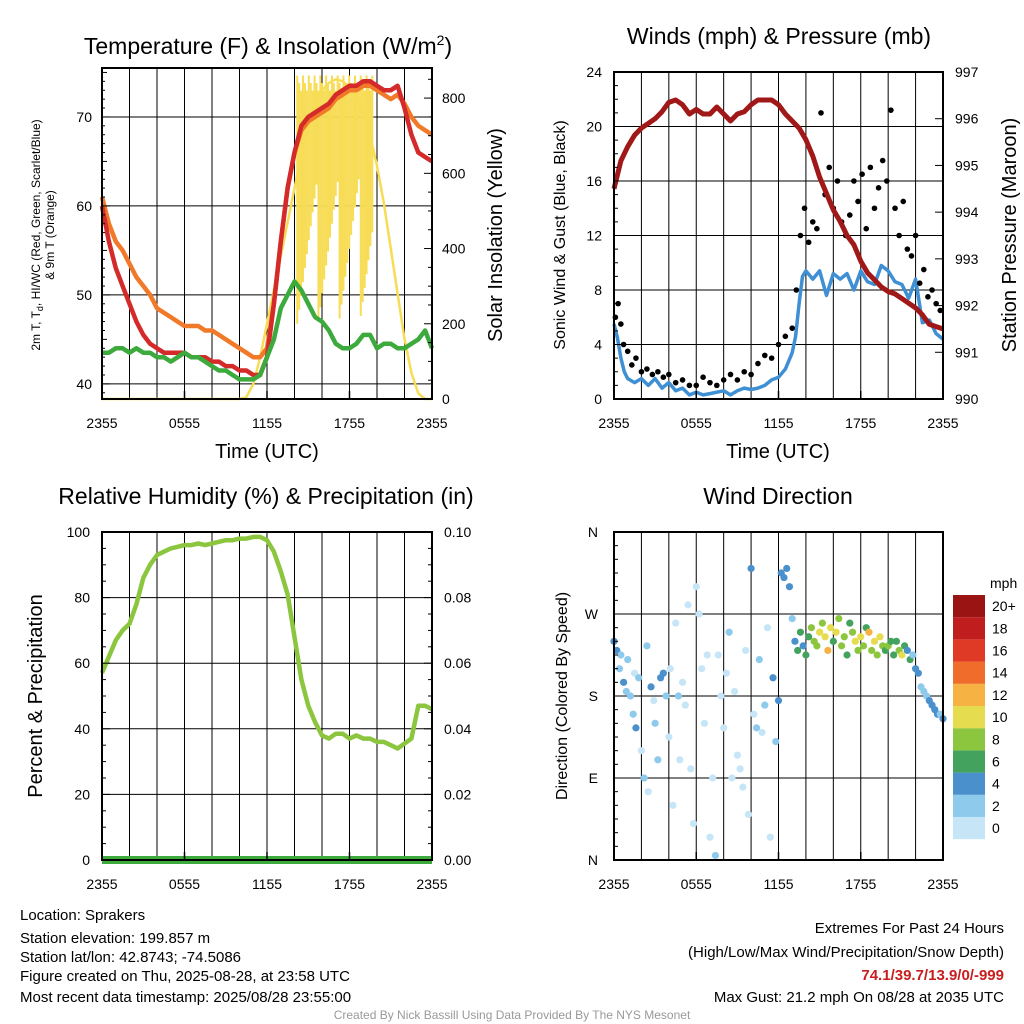 The image size is (1024, 1024). What do you see at coordinates (777, 214) in the screenshot?
I see `pressure-line` at bounding box center [777, 214].